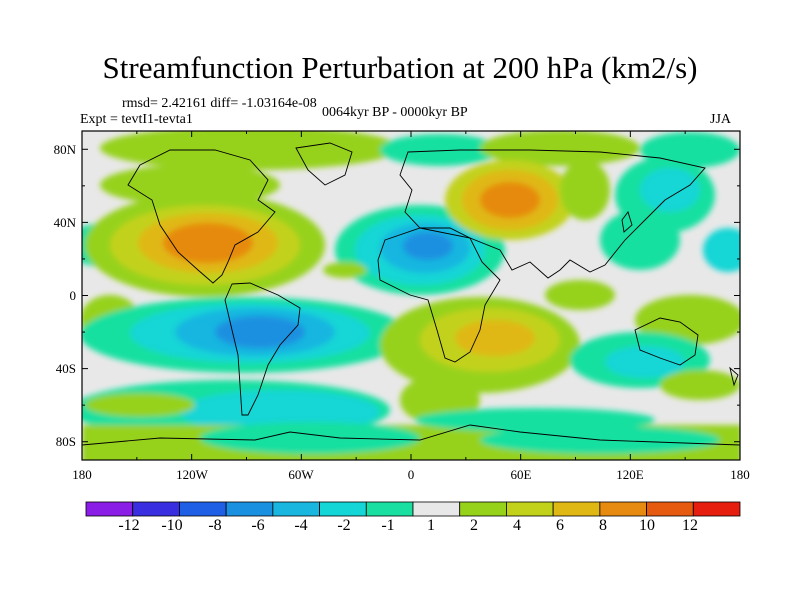 The height and width of the screenshot is (600, 800). What do you see at coordinates (603, 525) in the screenshot?
I see `colorbar-label: 8` at bounding box center [603, 525].